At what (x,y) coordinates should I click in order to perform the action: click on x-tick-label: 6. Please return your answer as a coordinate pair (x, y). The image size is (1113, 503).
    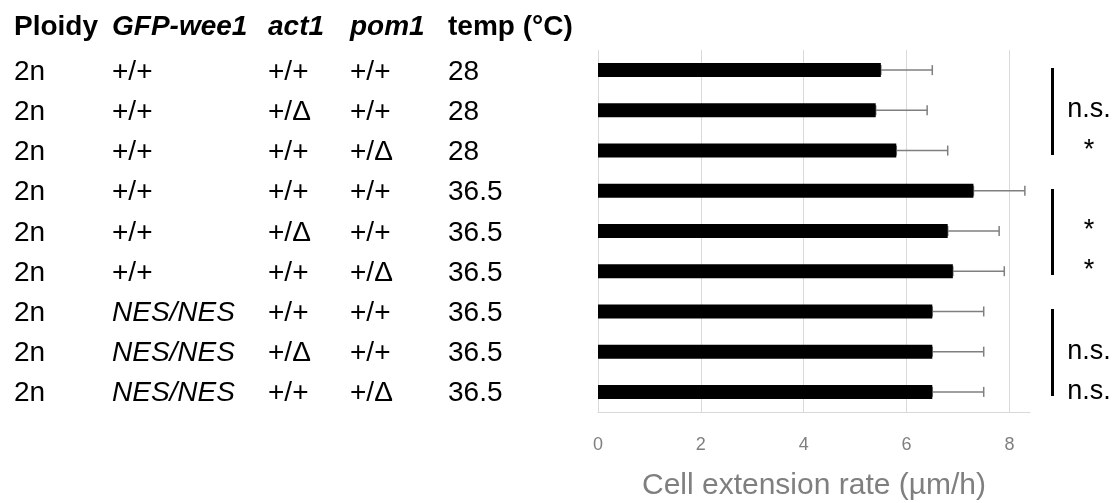
    Looking at the image, I should click on (906, 444).